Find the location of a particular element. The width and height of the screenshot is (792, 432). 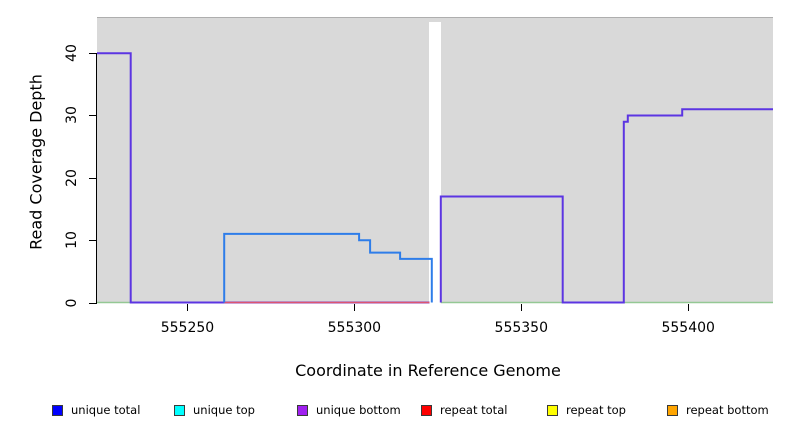

legend-label: repeat total is located at coordinates (474, 410).